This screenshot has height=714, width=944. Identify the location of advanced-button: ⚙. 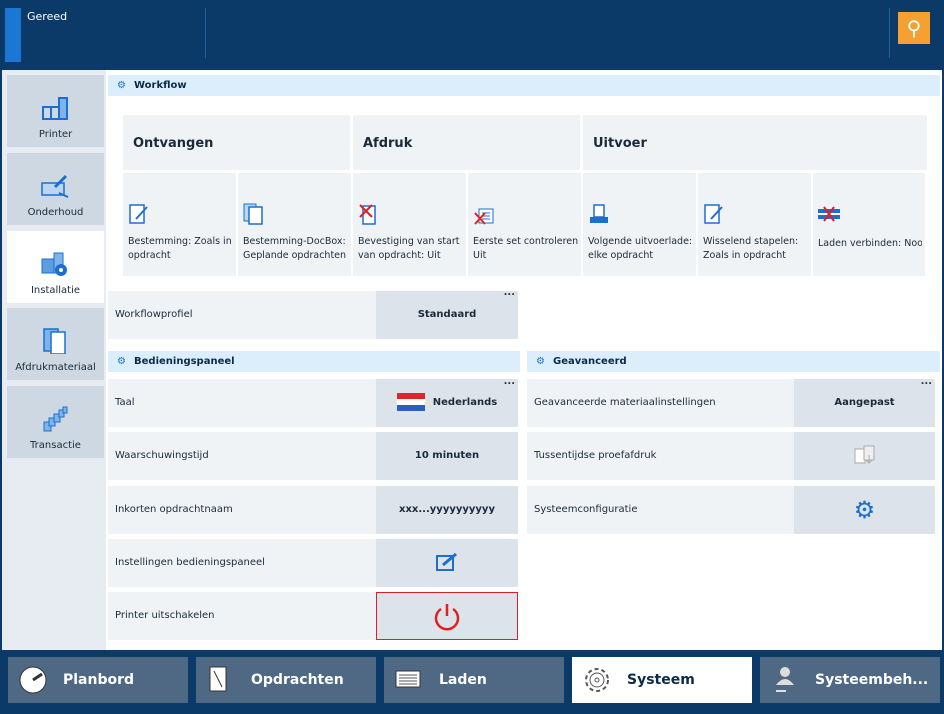
(864, 510).